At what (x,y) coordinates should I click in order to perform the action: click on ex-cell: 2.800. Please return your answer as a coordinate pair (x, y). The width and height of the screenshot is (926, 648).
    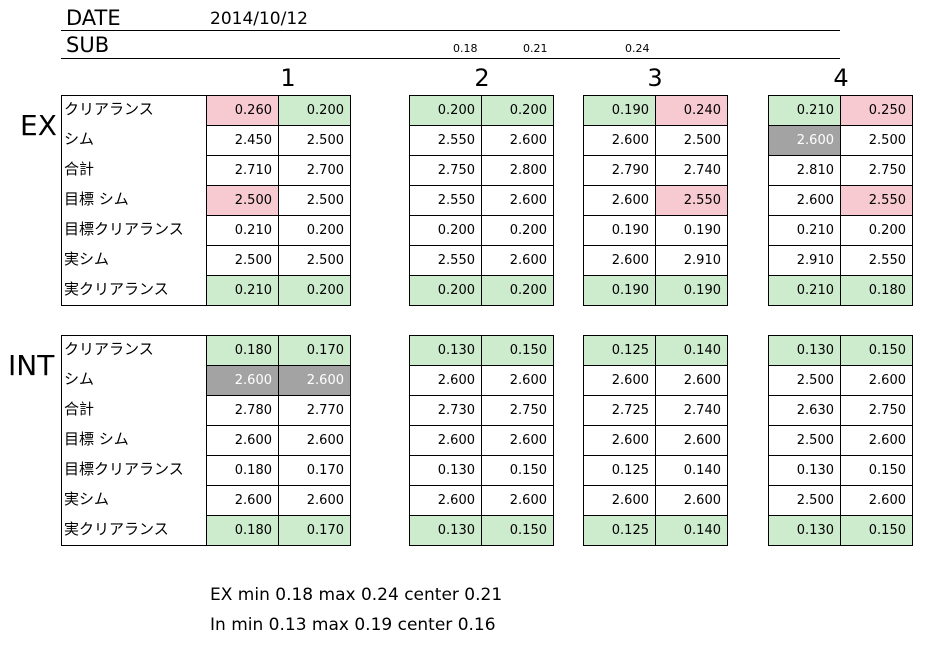
    Looking at the image, I should click on (517, 170).